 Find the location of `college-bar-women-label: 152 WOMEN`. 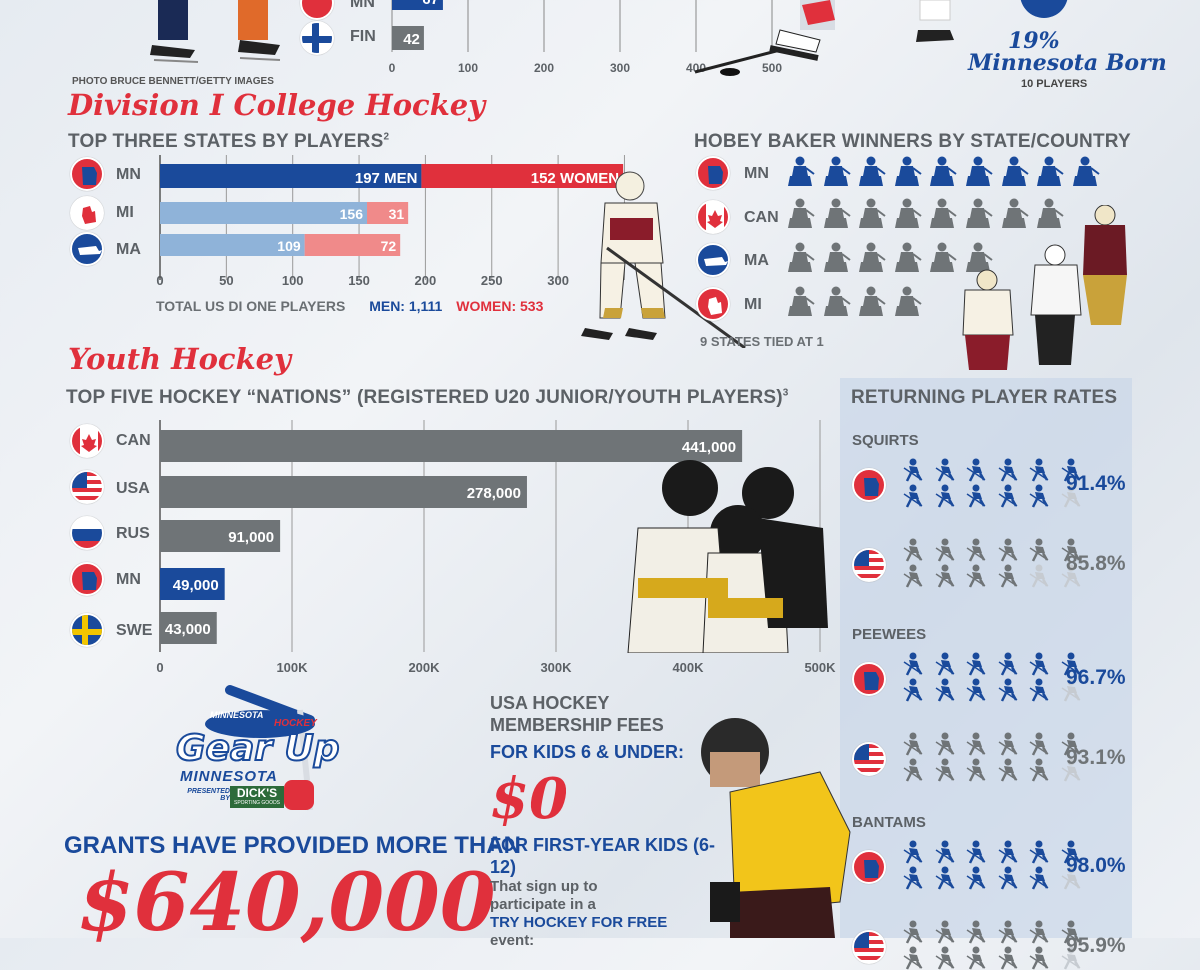

college-bar-women-label: 152 WOMEN is located at coordinates (575, 178).